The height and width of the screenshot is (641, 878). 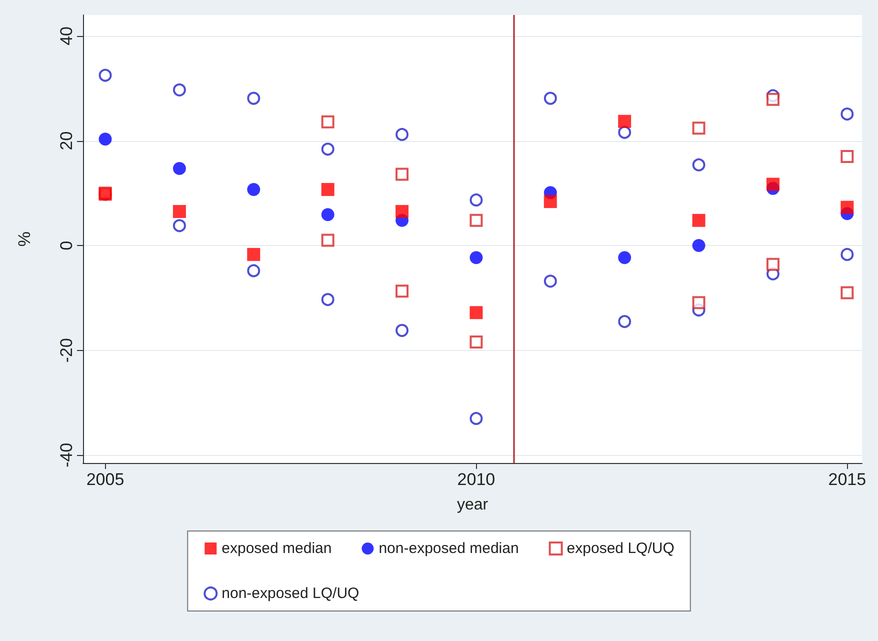 I want to click on legend-label: non-exposed median, so click(x=448, y=548).